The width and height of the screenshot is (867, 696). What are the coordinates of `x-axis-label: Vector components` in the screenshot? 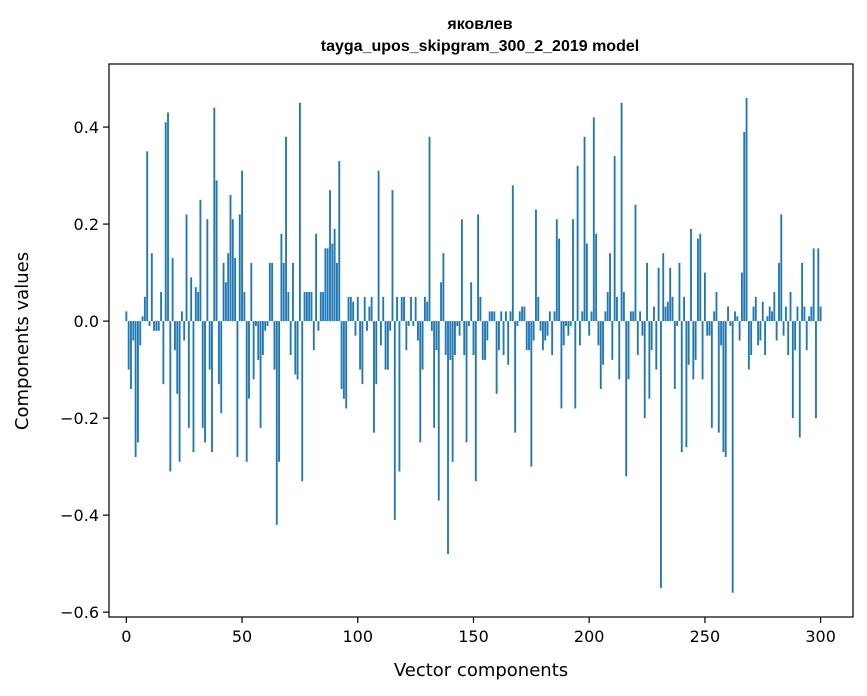 It's located at (481, 670).